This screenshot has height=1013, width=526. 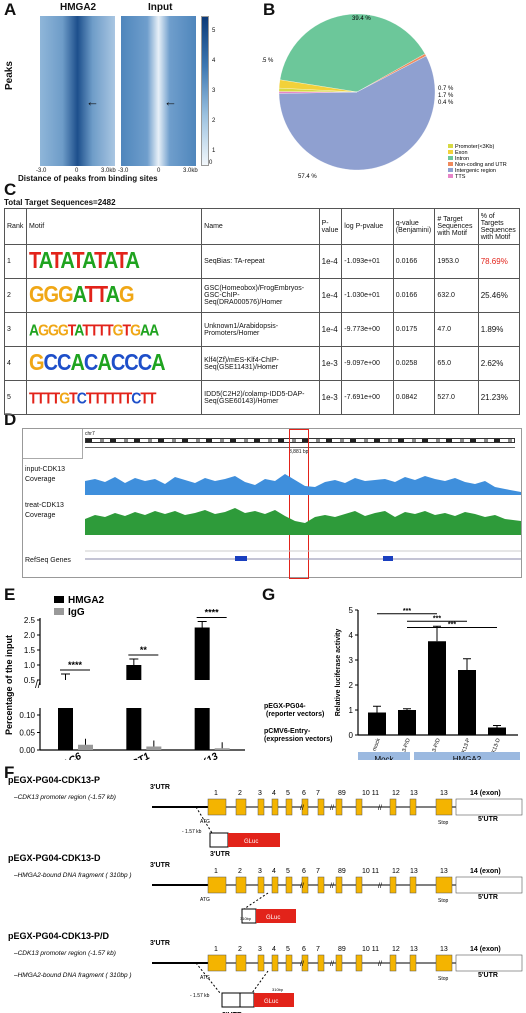 What do you see at coordinates (330, 261) in the screenshot?
I see `motif-cell-p: 1e-4` at bounding box center [330, 261].